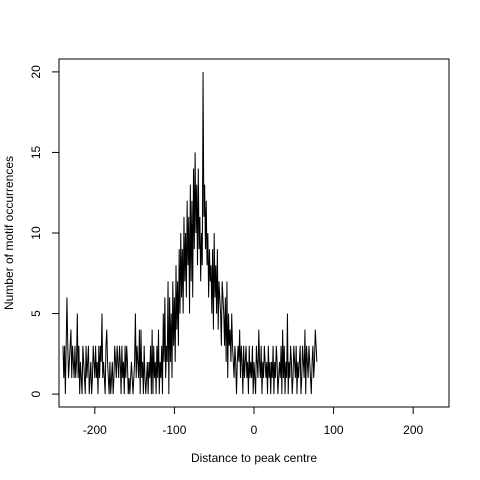 The width and height of the screenshot is (480, 480). Describe the element at coordinates (334, 430) in the screenshot. I see `x-tick-label: 100` at that location.